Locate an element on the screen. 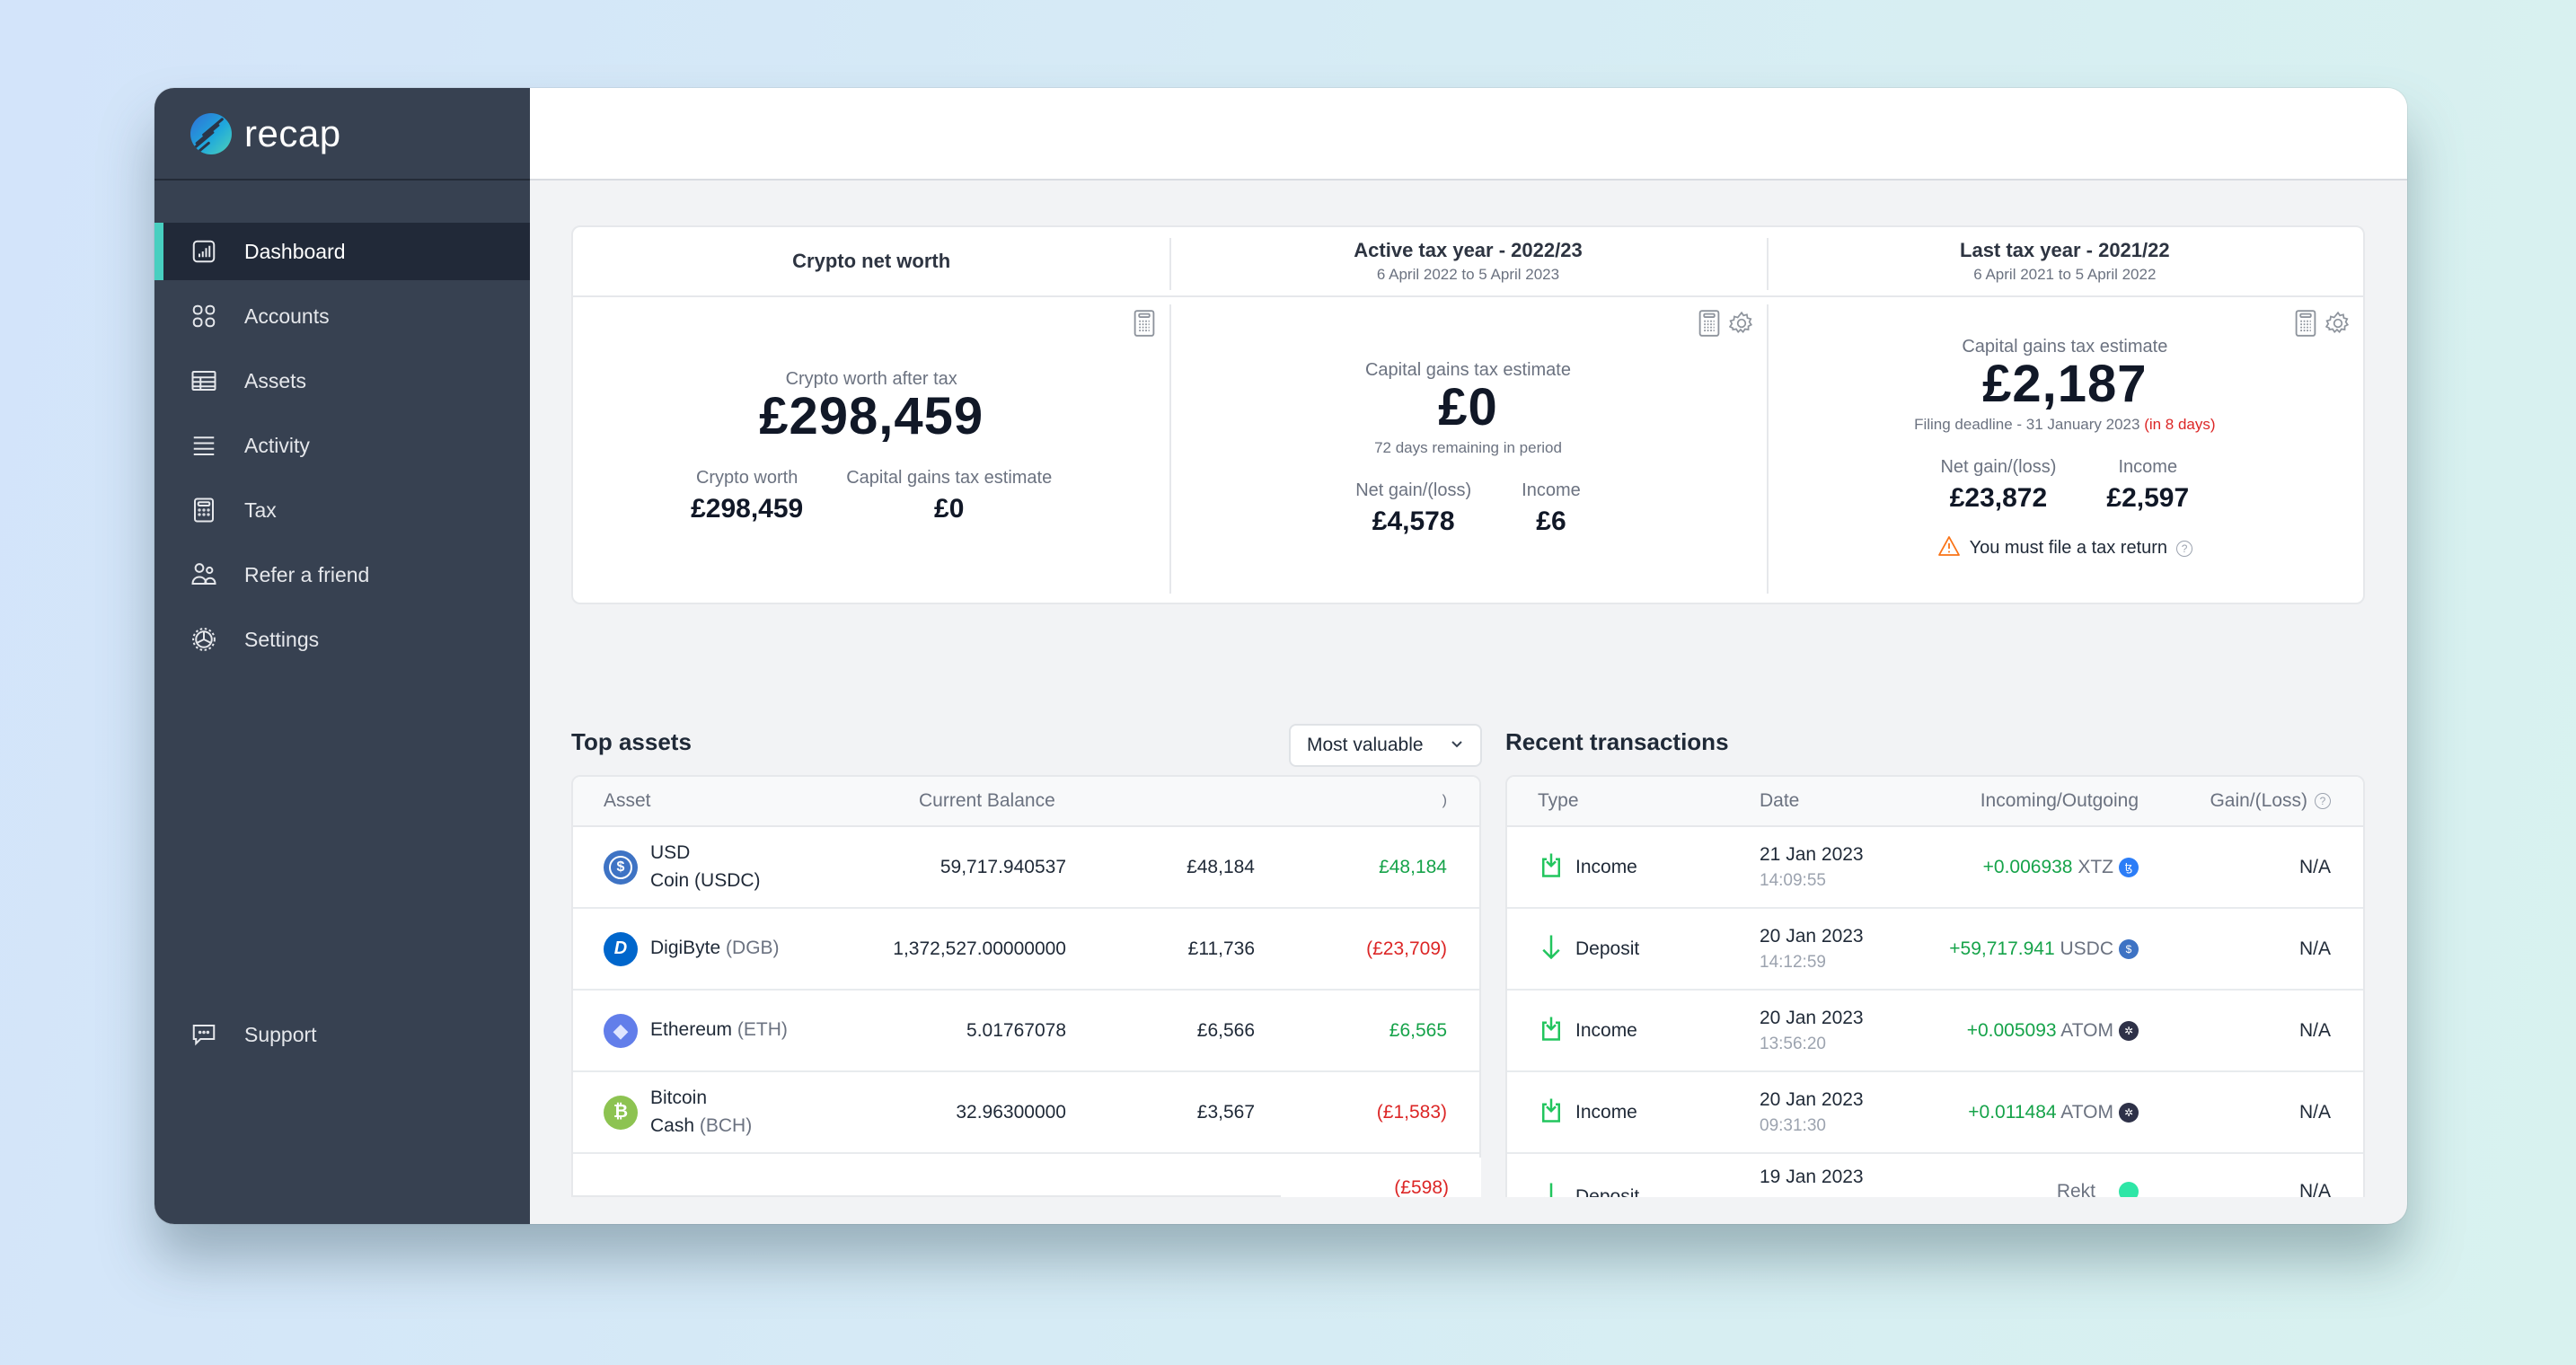  rekt-coin-icon is located at coordinates (2129, 1189).